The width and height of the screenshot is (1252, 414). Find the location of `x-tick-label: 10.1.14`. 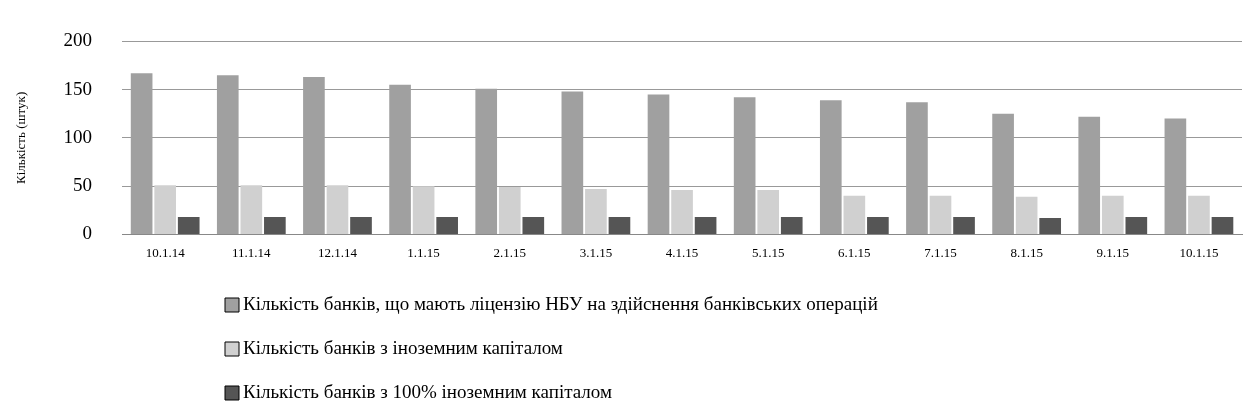

x-tick-label: 10.1.14 is located at coordinates (165, 252).